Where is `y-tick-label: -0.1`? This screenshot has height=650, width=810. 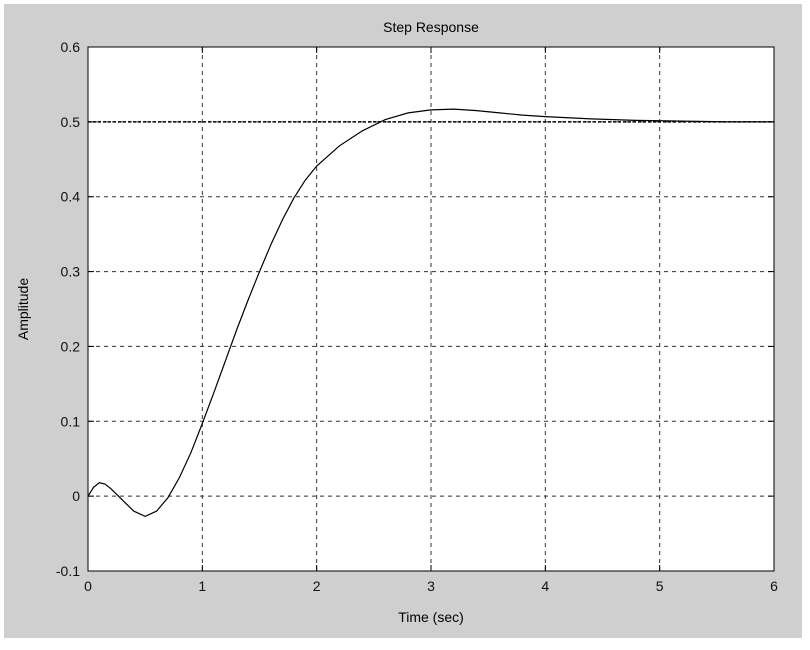 y-tick-label: -0.1 is located at coordinates (68, 571).